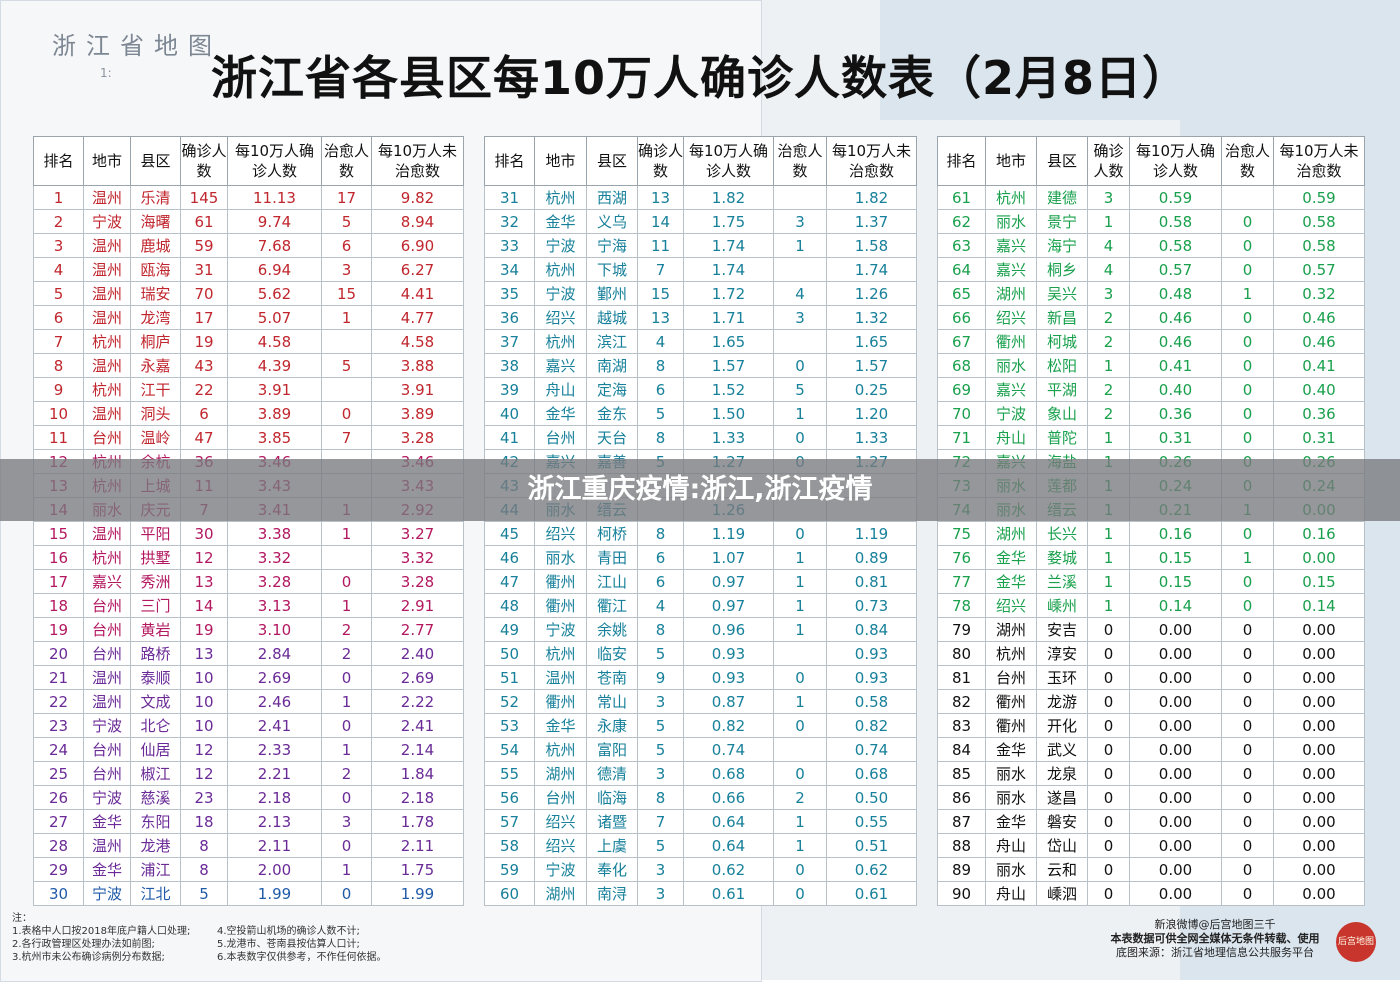 This screenshot has width=1400, height=982. Describe the element at coordinates (58, 245) in the screenshot. I see `cell-rank: 3` at that location.